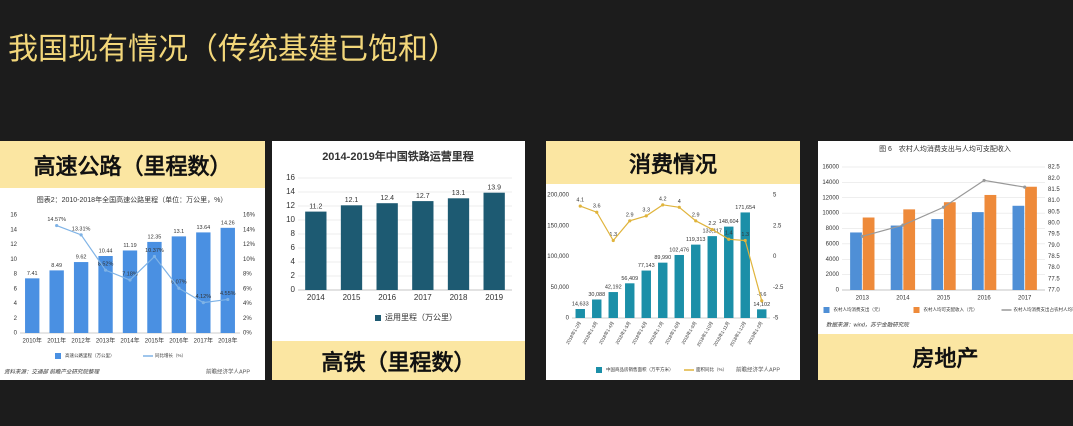 Image resolution: width=1073 pixels, height=426 pixels. What do you see at coordinates (1054, 223) in the screenshot?
I see `y2-tick-label: 80.0` at bounding box center [1054, 223].